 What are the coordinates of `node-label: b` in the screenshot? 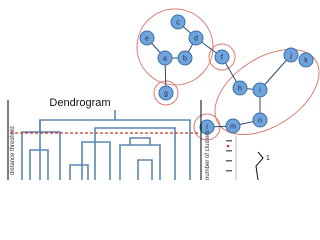 It's located at (185, 58).